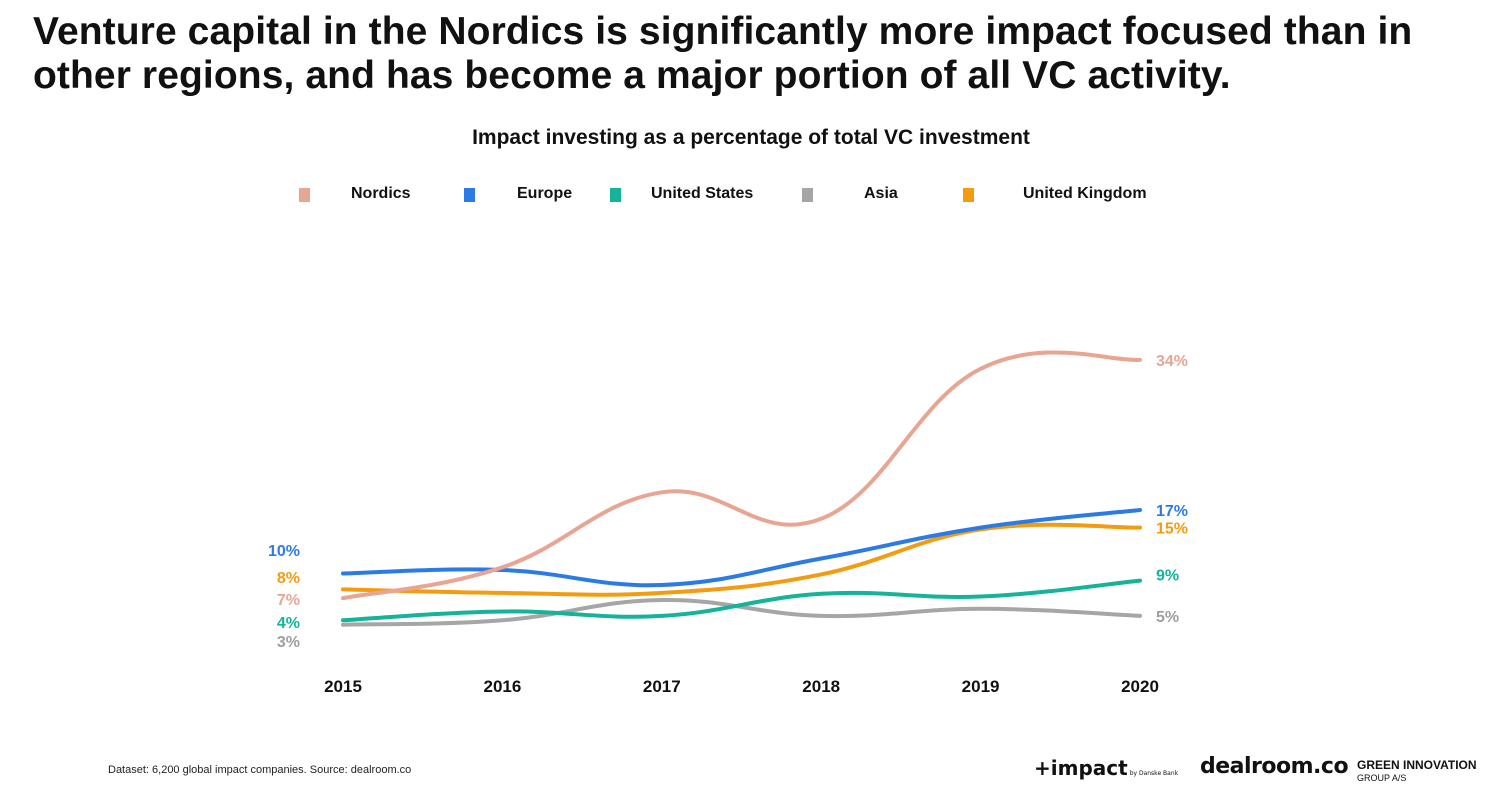 This screenshot has height=792, width=1502. What do you see at coordinates (1382, 778) in the screenshot?
I see `gig-logo-line2: GROUP A/S` at bounding box center [1382, 778].